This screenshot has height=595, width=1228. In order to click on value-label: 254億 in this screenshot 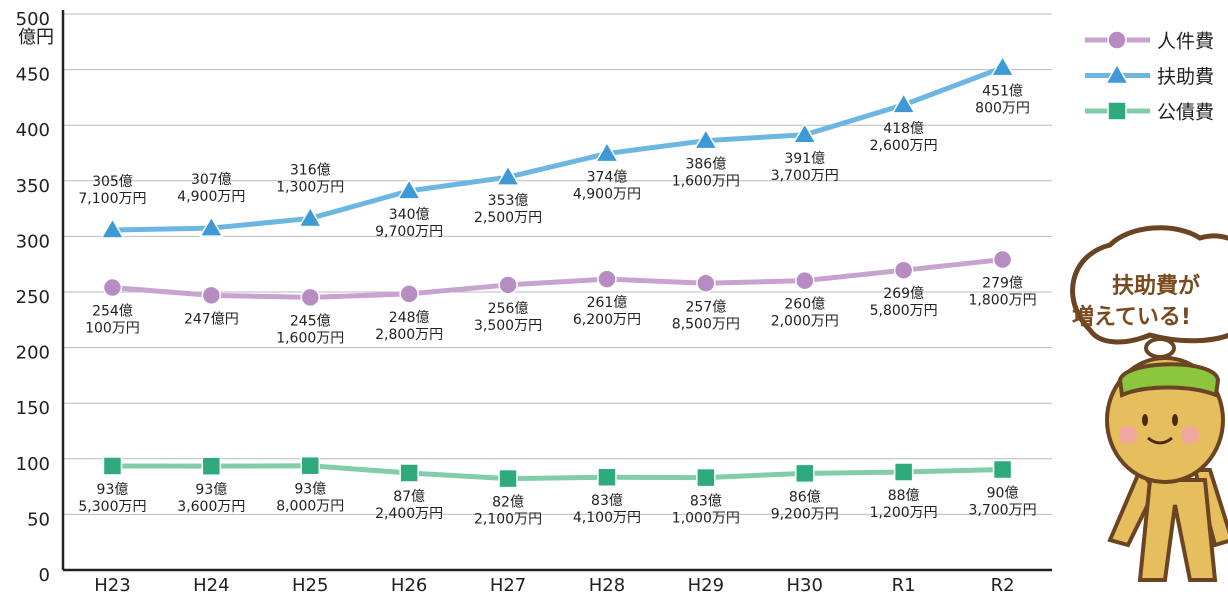, I will do `click(112, 312)`.